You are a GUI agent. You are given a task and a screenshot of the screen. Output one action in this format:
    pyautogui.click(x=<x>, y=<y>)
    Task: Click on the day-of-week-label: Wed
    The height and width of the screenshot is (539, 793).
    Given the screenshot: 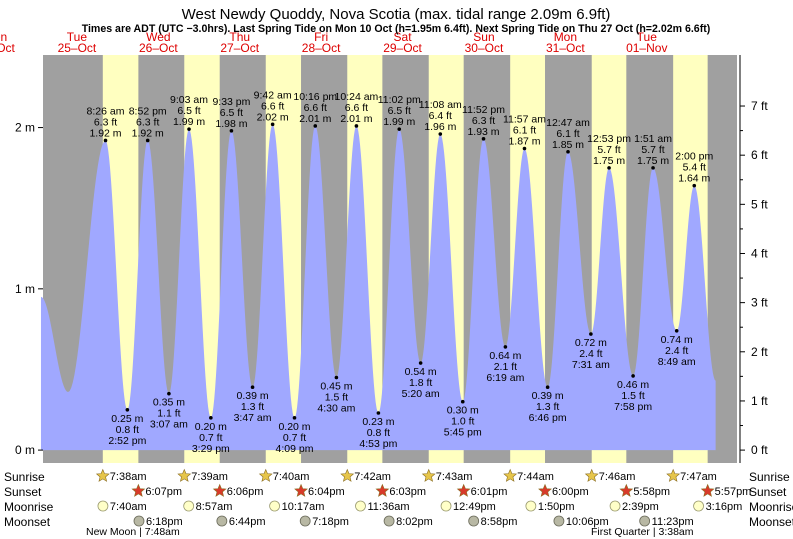 What is the action you would take?
    pyautogui.click(x=158, y=37)
    